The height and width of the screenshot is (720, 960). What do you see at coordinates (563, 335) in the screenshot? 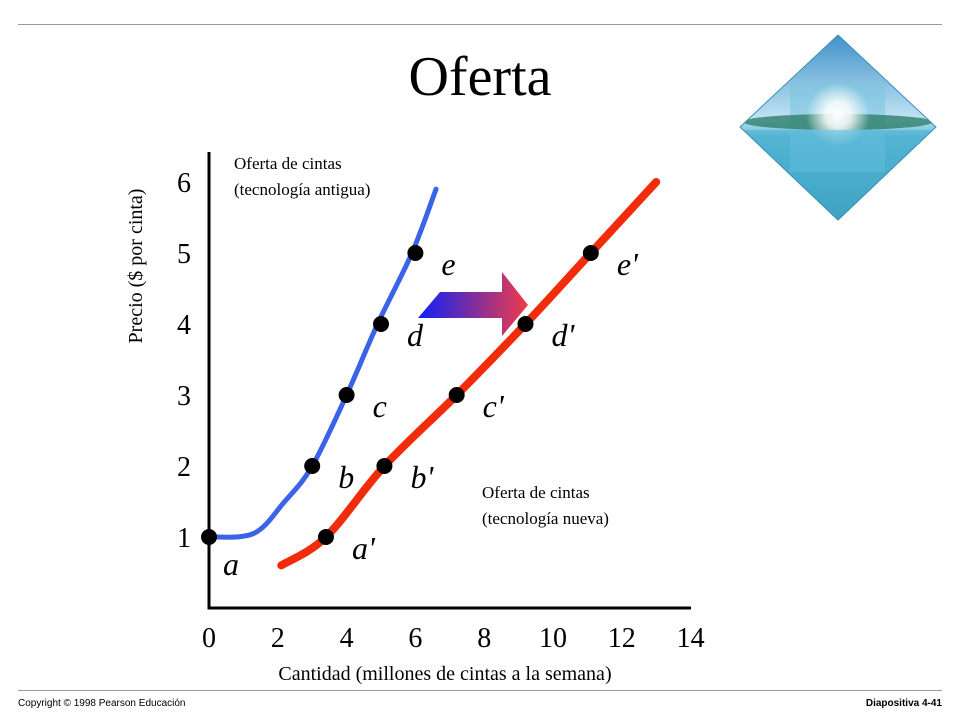
I see `point-label-d-prime: d'` at bounding box center [563, 335].